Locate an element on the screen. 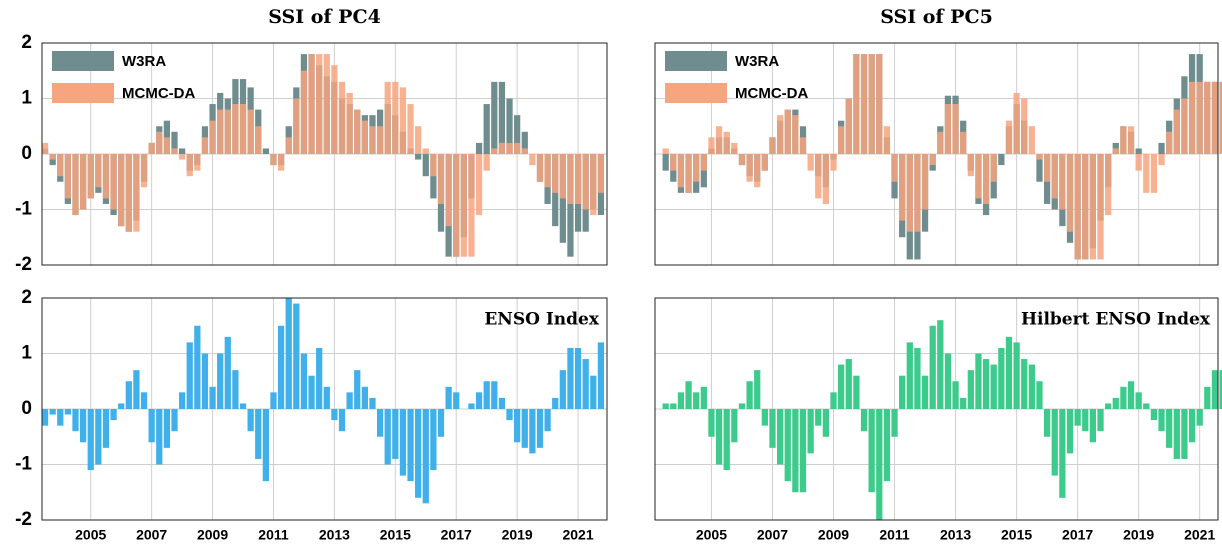 The height and width of the screenshot is (553, 1222). legend-label: W3RA is located at coordinates (144, 61).